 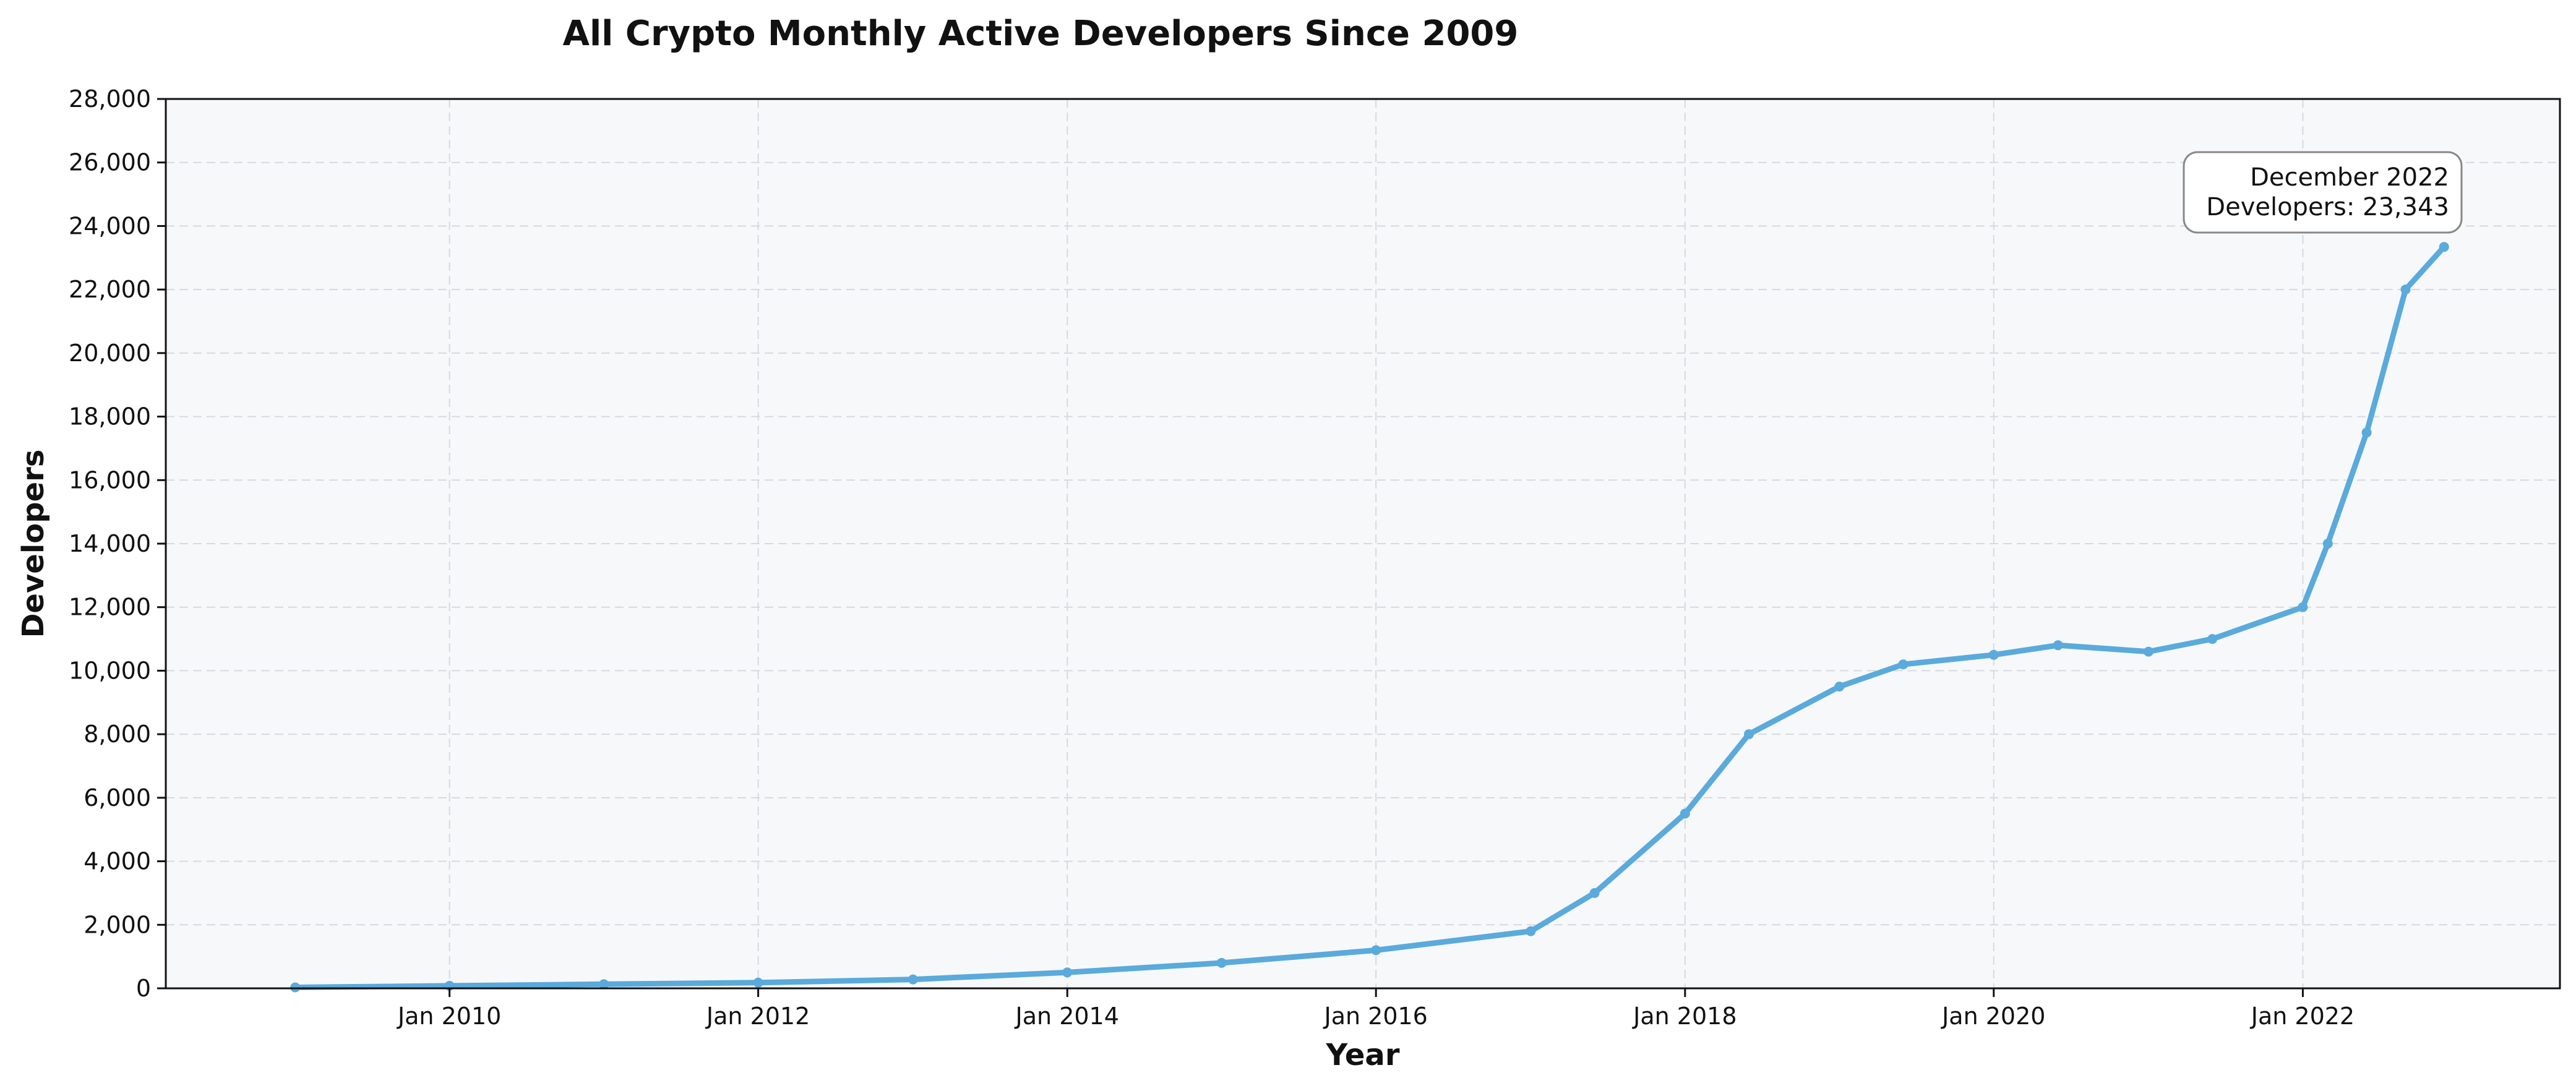 I want to click on y-tick-label: 24,000, so click(x=110, y=225).